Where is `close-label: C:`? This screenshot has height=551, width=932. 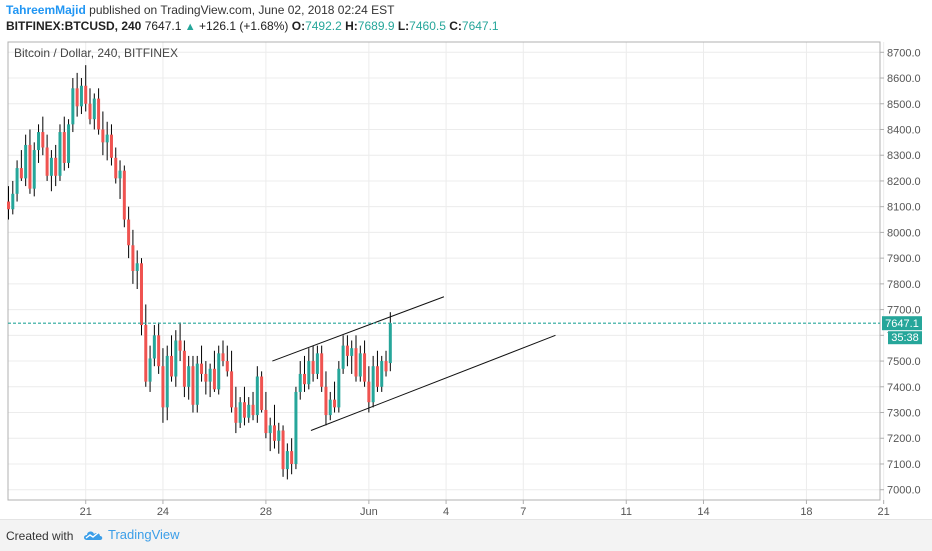 close-label: C: is located at coordinates (455, 26).